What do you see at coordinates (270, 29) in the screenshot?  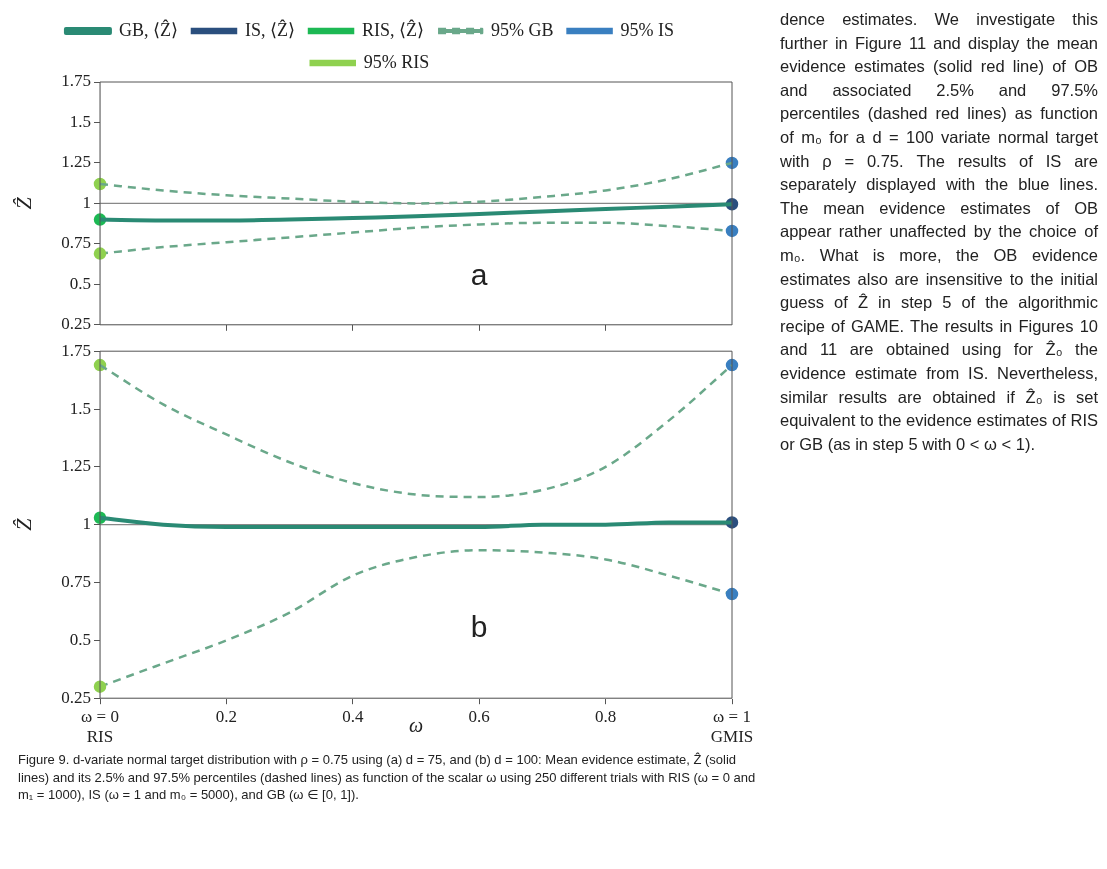 I see `legend-label: IS, ⟨Ẑ⟩` at bounding box center [270, 29].